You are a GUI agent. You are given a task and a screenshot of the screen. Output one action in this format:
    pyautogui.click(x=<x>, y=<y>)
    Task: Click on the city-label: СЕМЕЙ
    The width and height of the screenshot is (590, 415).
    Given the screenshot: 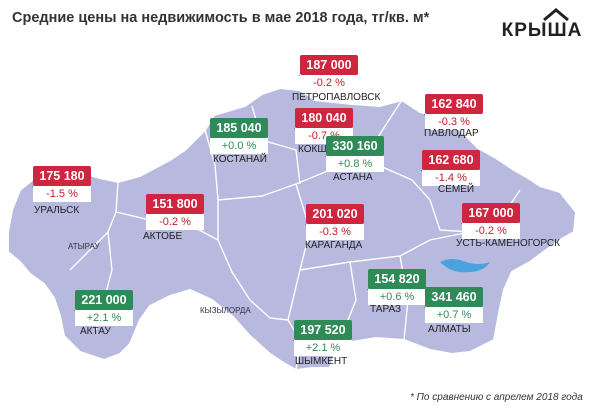 What is the action you would take?
    pyautogui.click(x=456, y=189)
    